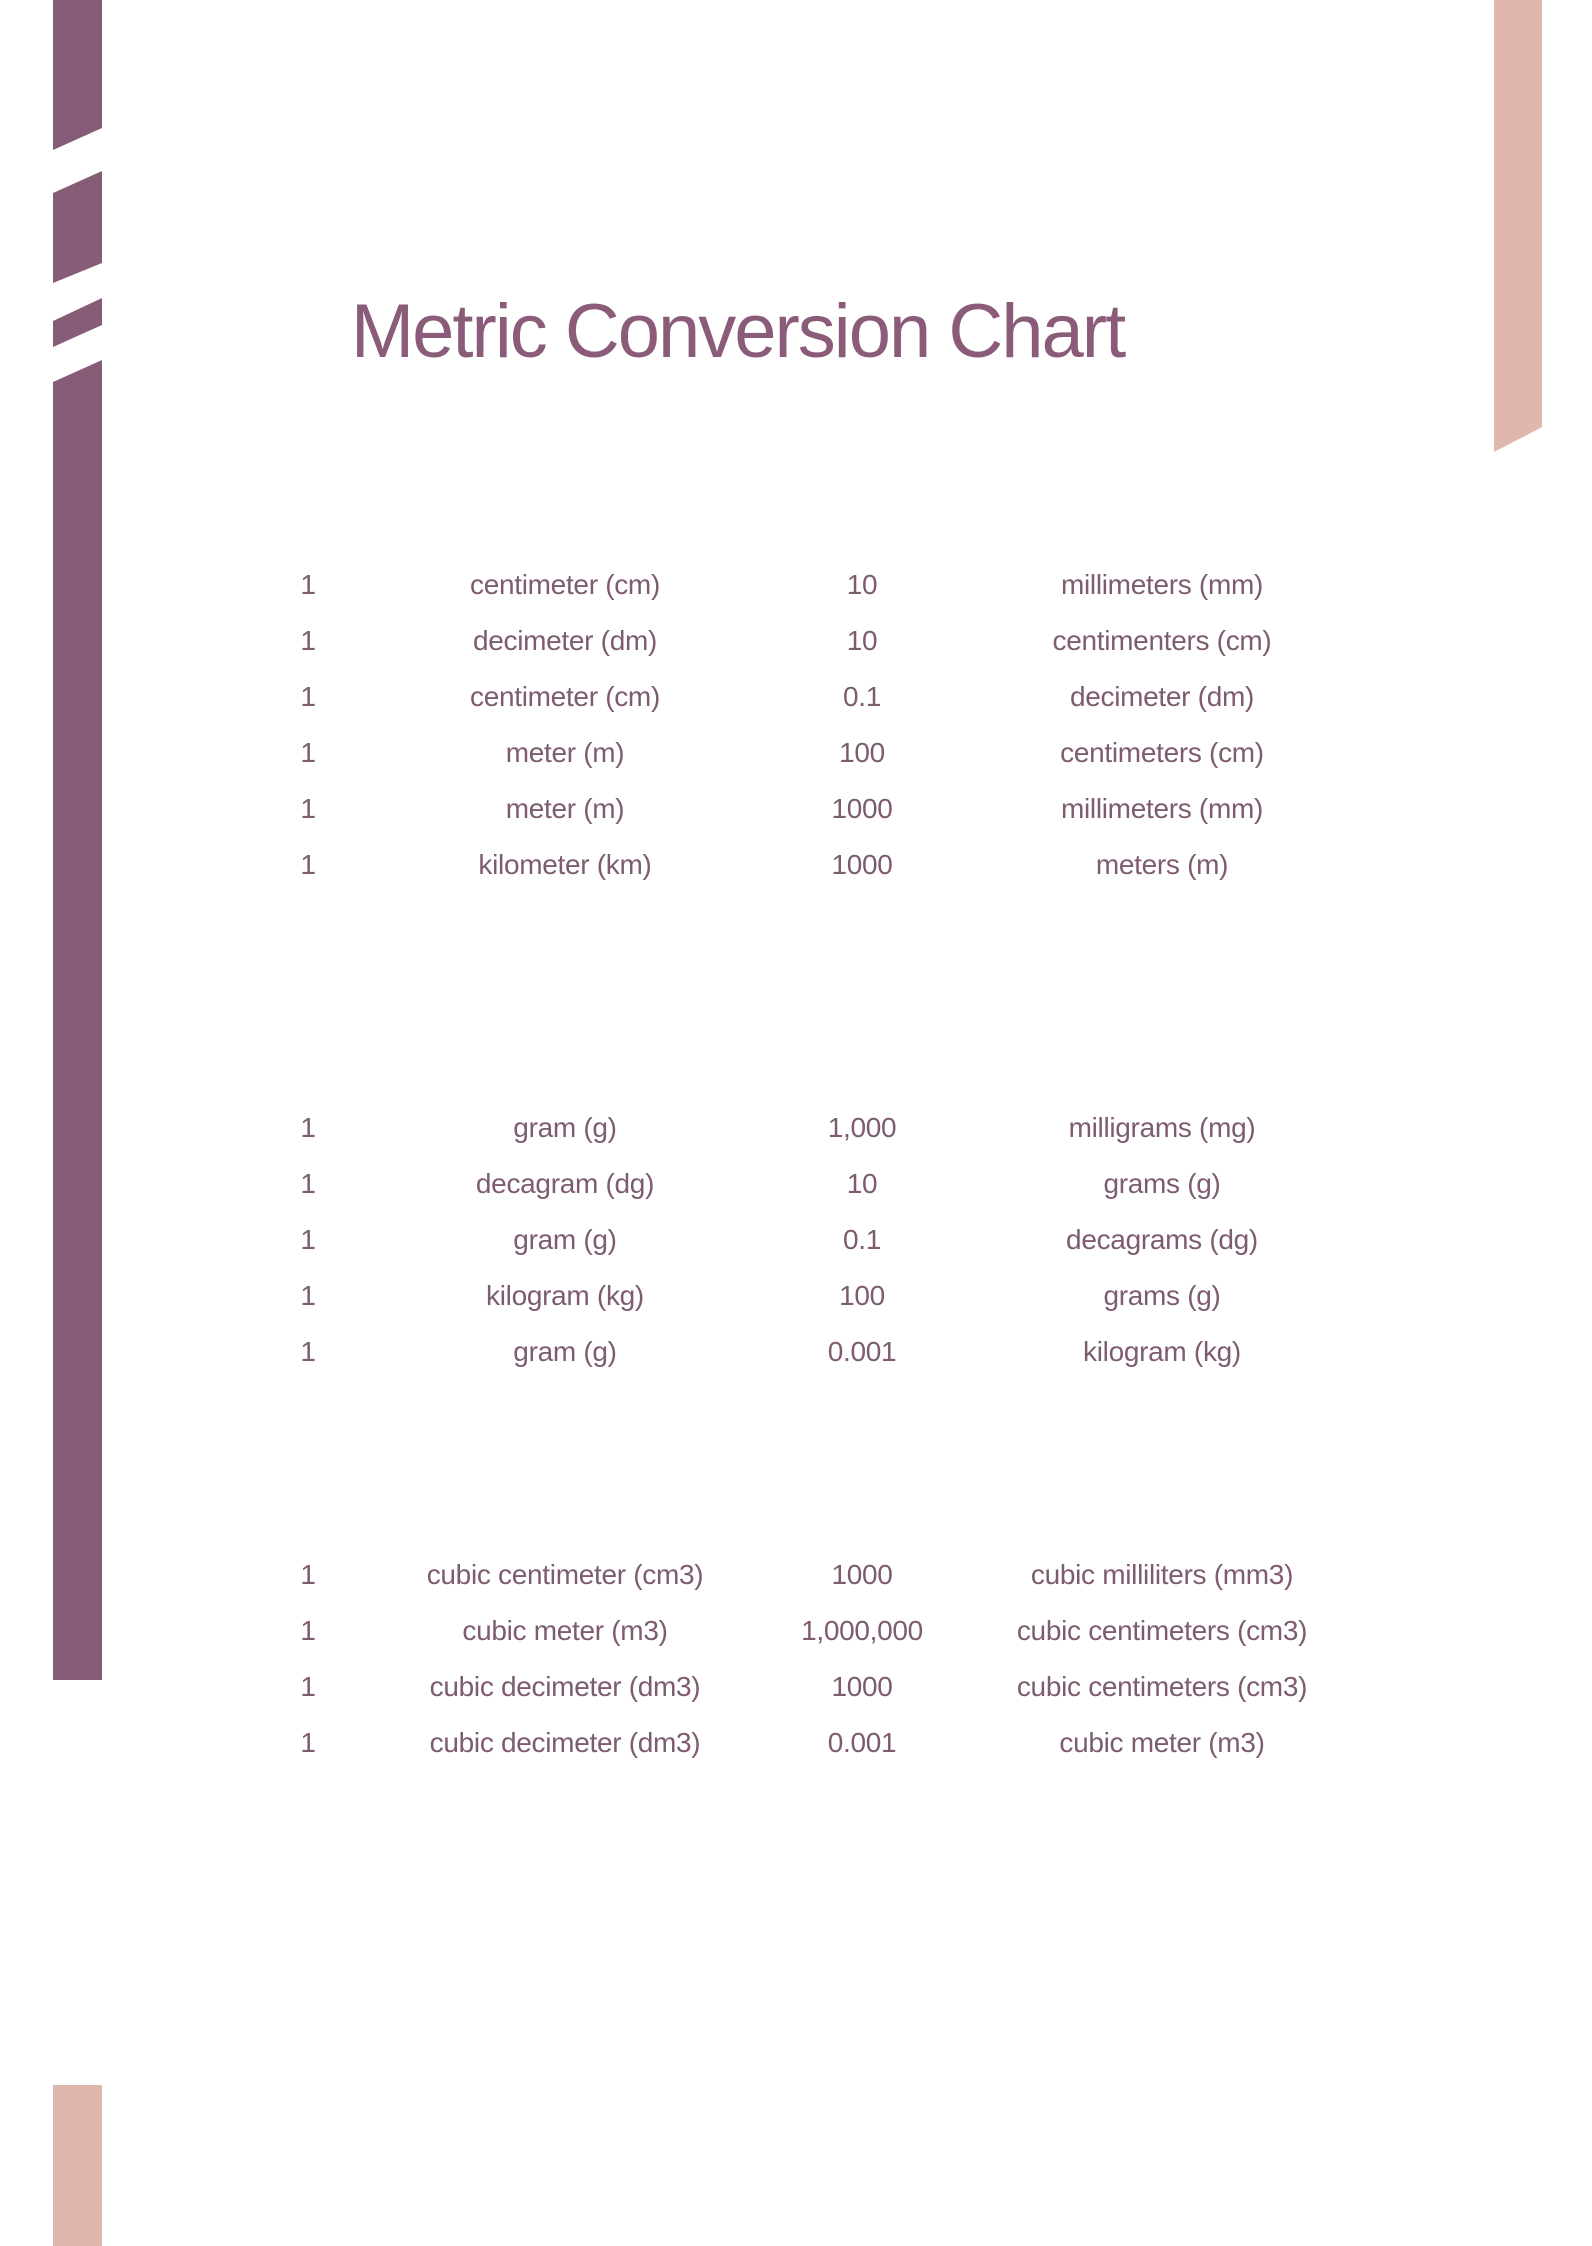  I want to click on conversion-row: 1 centimeter (cm) 0.1 decimeter (dm), so click(817, 697).